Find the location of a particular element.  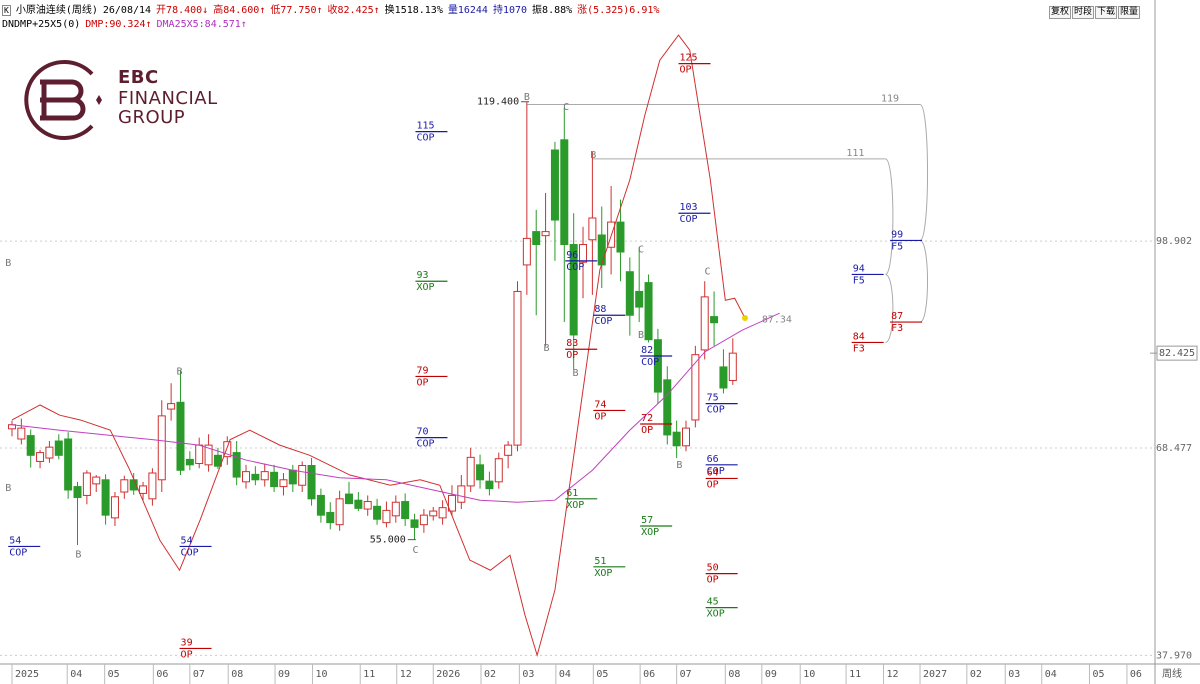

last-price-label: 82.425 is located at coordinates (1177, 353).